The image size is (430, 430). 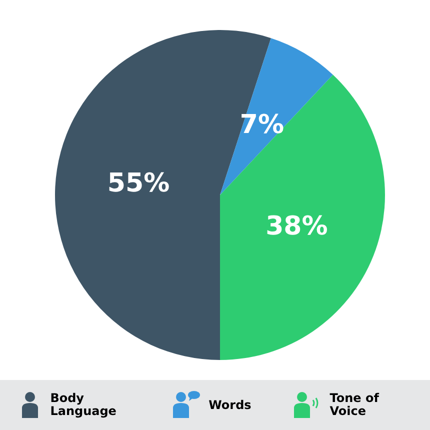 What do you see at coordinates (355, 404) in the screenshot?
I see `legend-label: Tone of Voice` at bounding box center [355, 404].